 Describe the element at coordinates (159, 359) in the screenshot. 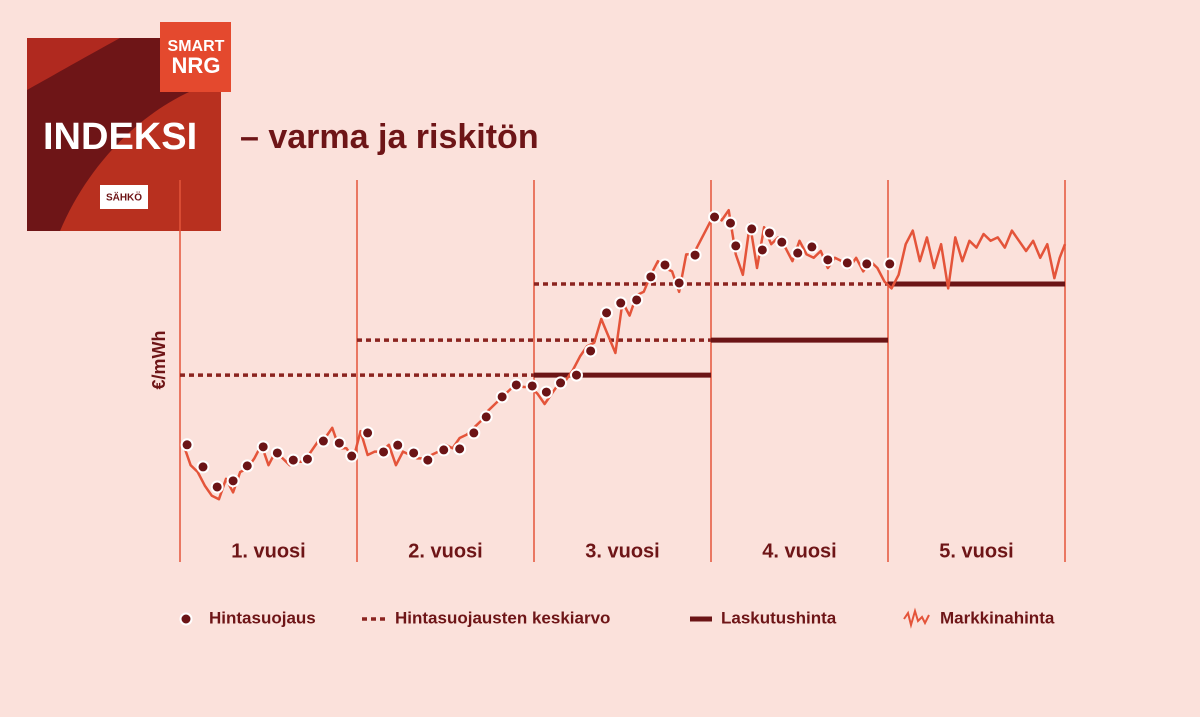

I see `y-axis-label: €/mWh` at that location.